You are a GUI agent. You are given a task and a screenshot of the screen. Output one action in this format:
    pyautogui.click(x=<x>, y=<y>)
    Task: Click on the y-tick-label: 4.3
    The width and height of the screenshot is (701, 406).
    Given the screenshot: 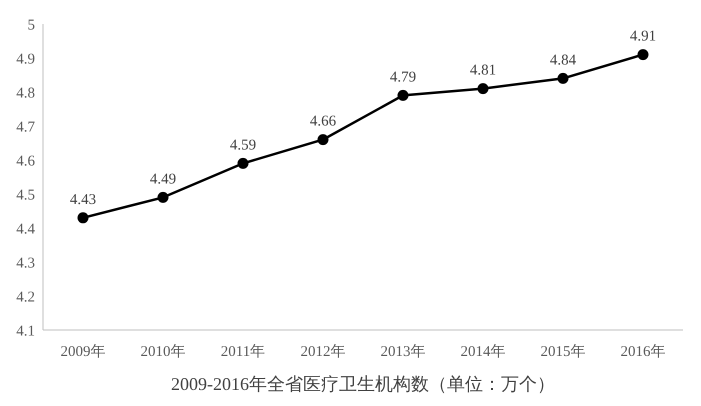 What is the action you would take?
    pyautogui.click(x=25, y=263)
    